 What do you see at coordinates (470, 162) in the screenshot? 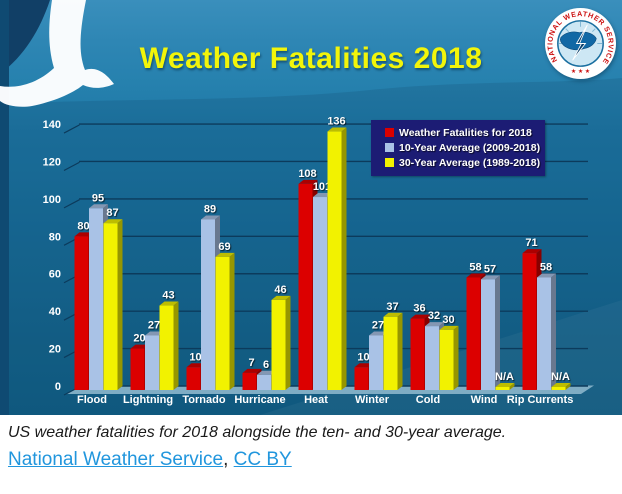
I see `legend-label: 30-Year Average (1989-2018)` at bounding box center [470, 162].